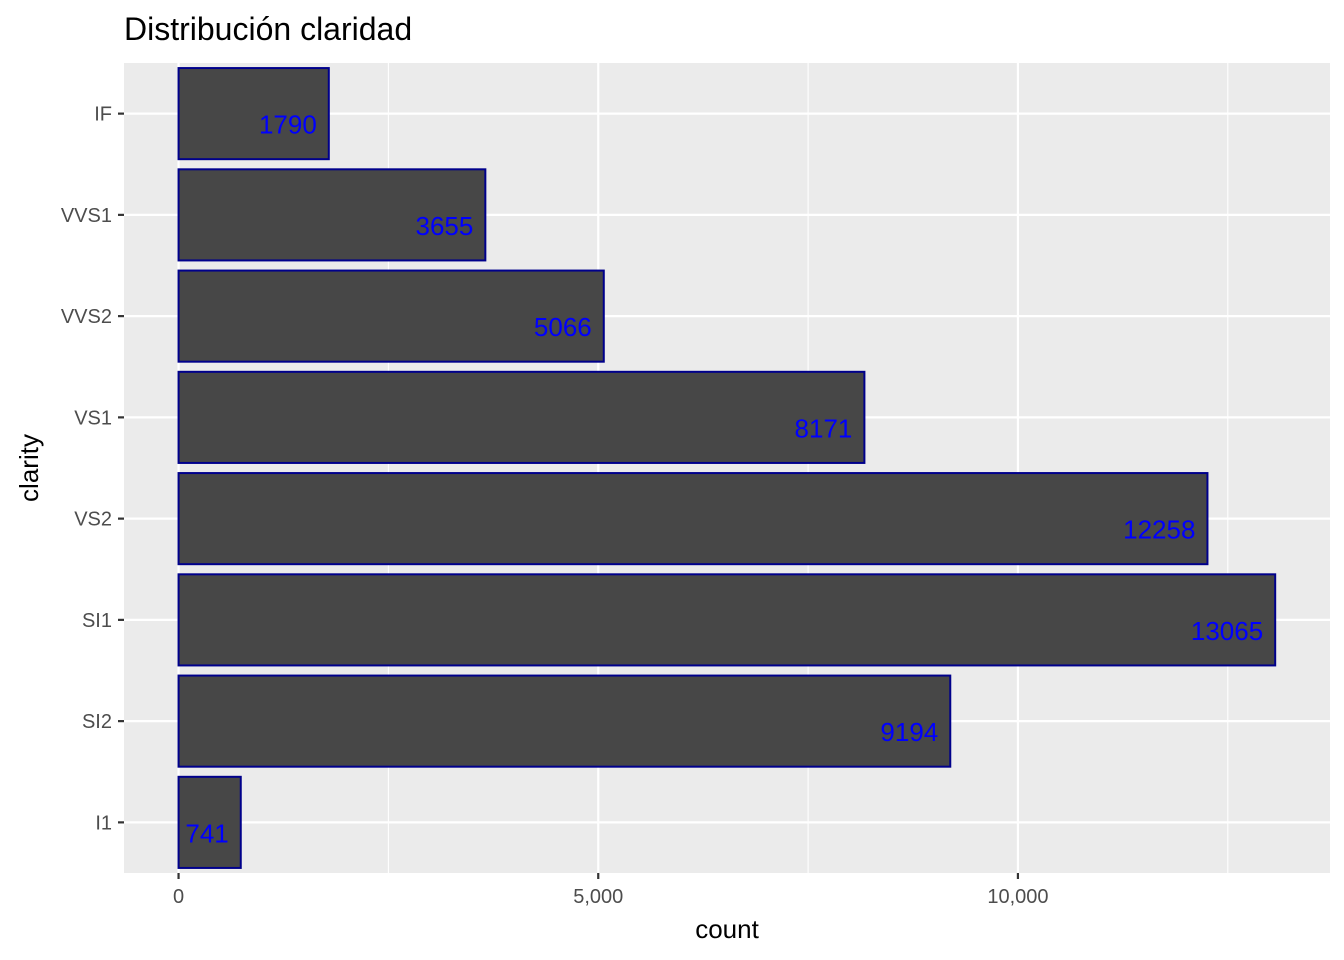  Describe the element at coordinates (288, 125) in the screenshot. I see `data-label-if: 1790` at that location.